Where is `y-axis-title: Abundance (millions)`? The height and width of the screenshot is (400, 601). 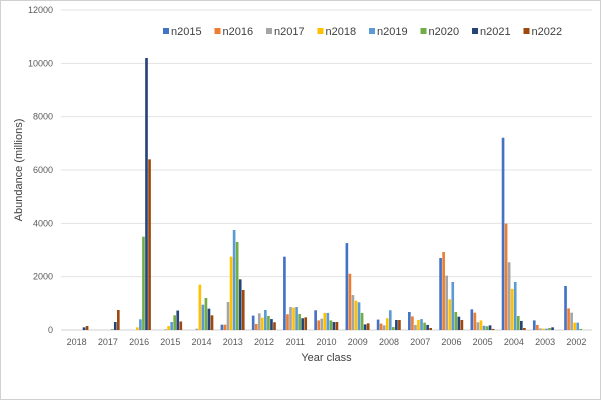
y-axis-title: Abundance (millions) is located at coordinates (19, 170).